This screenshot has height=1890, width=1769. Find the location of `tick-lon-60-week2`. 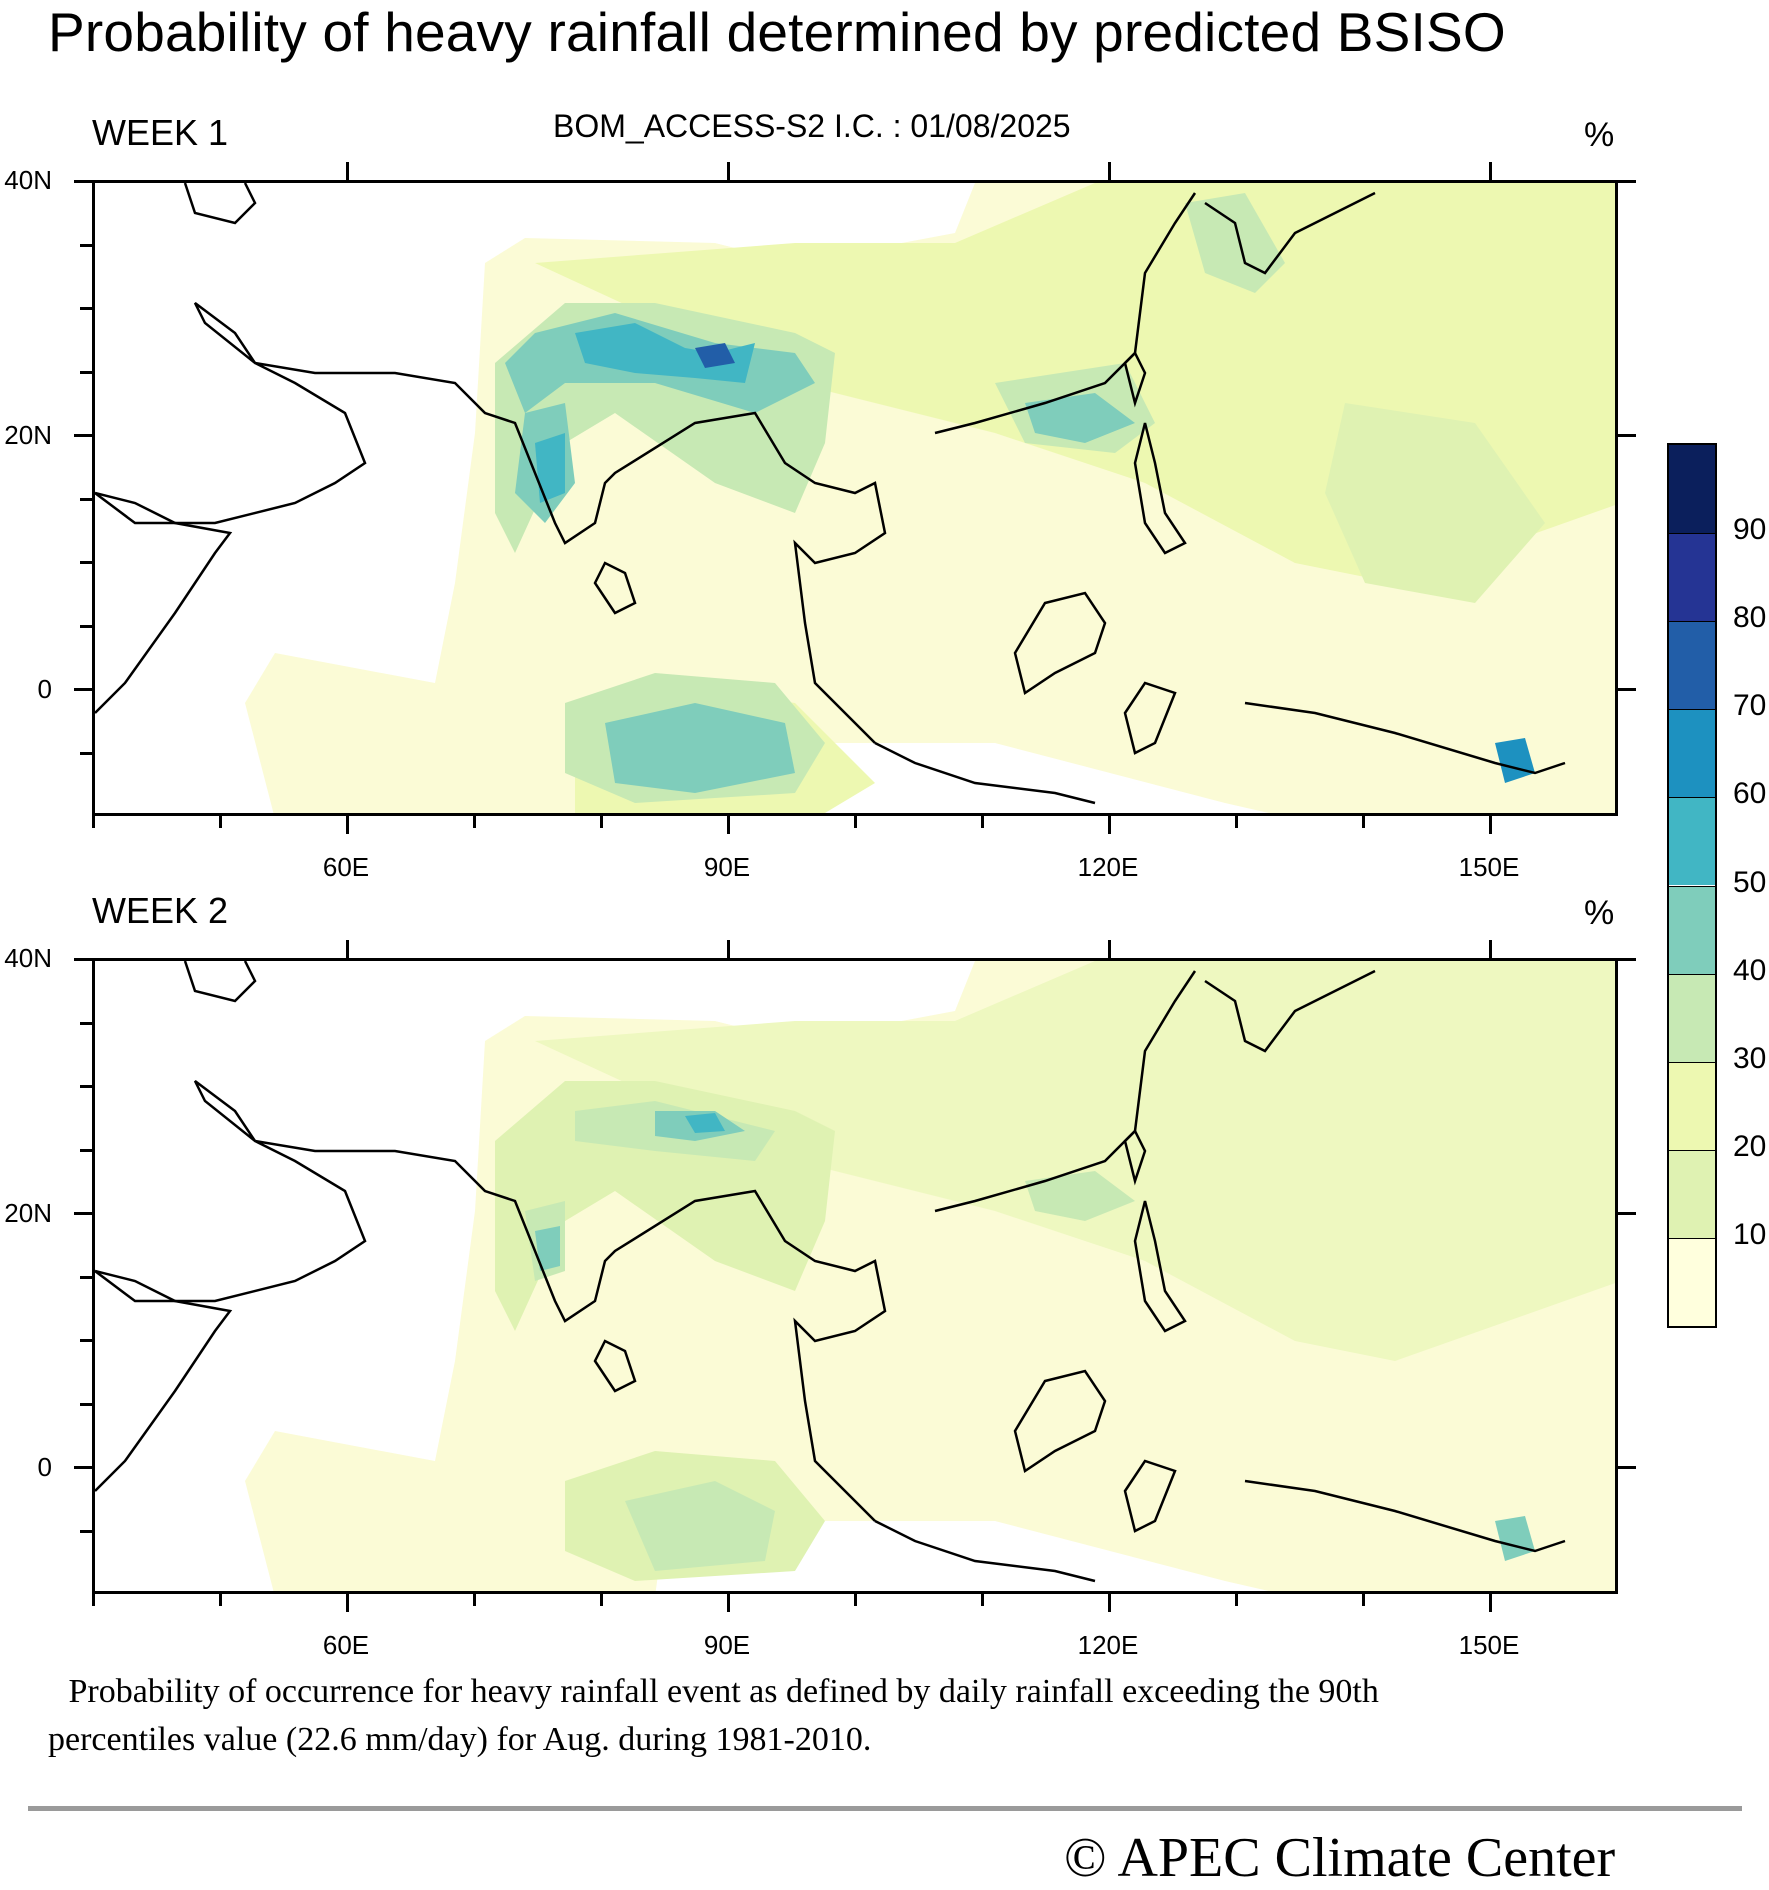

tick-lon-60-week2 is located at coordinates (347, 1603).